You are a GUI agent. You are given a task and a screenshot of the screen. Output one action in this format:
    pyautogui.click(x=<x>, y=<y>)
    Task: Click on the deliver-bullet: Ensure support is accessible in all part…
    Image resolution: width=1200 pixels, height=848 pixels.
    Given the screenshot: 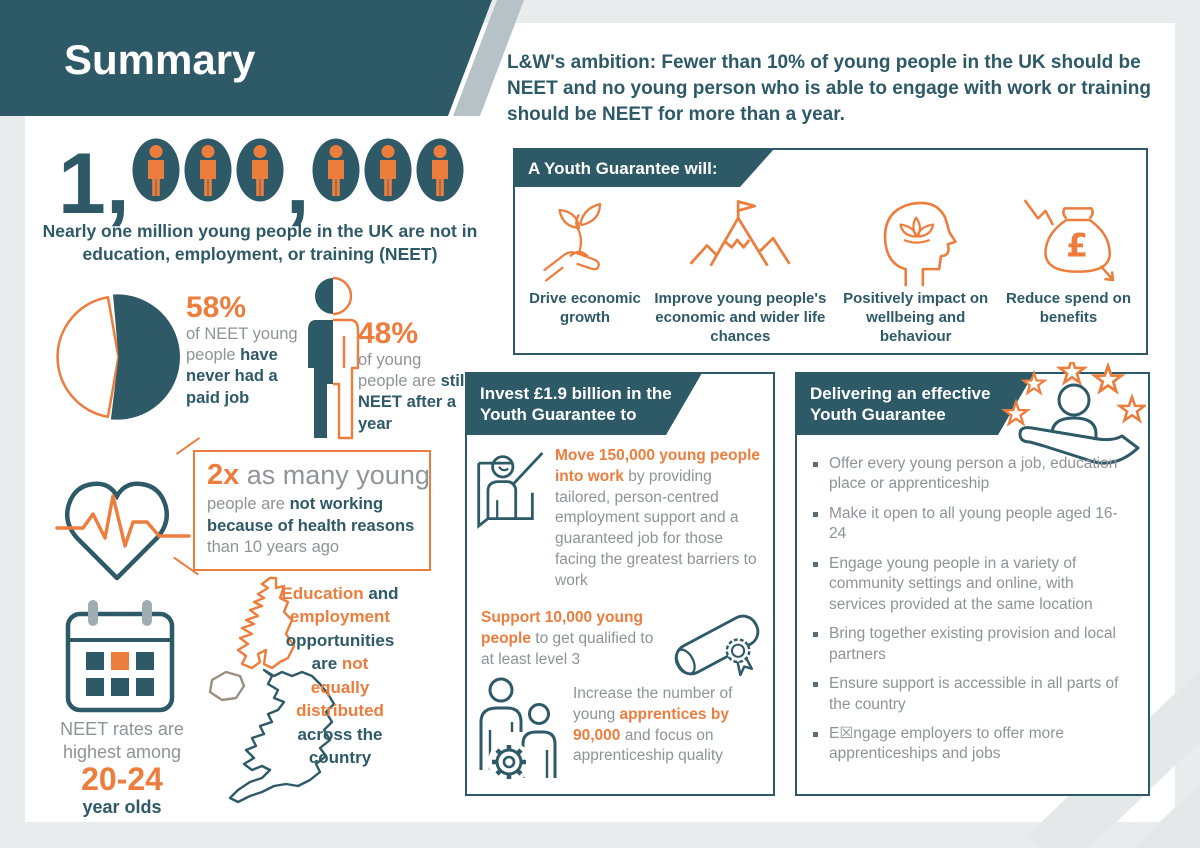 What is the action you would take?
    pyautogui.click(x=972, y=694)
    